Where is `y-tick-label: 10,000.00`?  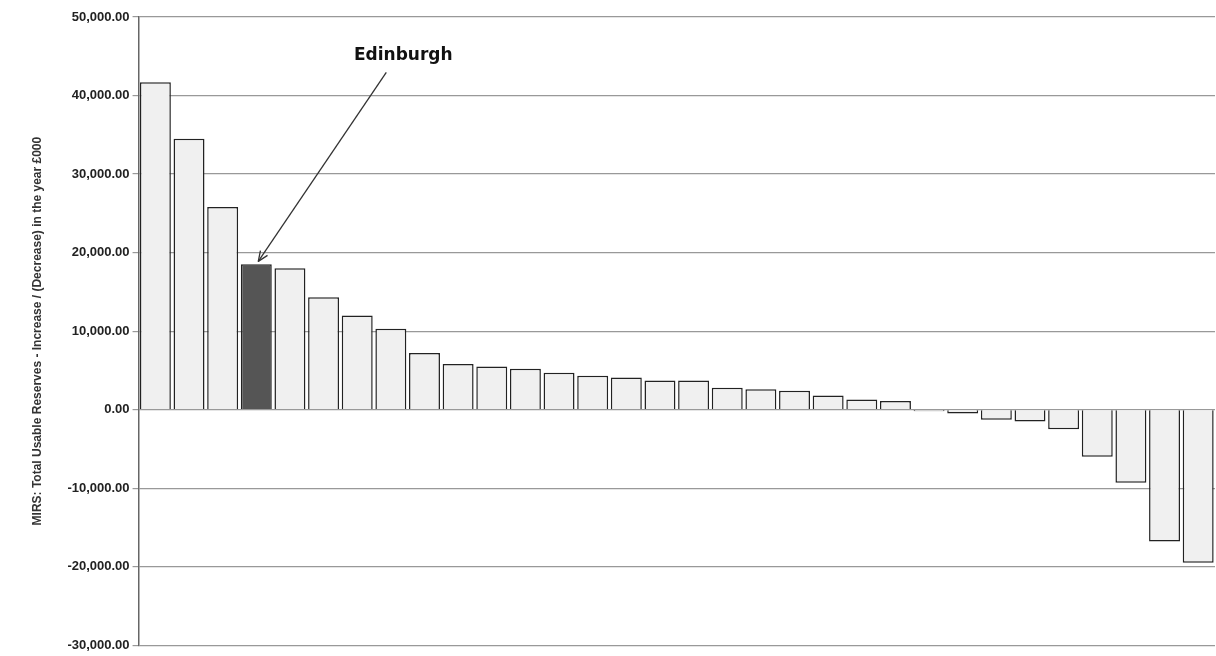 y-tick-label: 10,000.00 is located at coordinates (100, 330).